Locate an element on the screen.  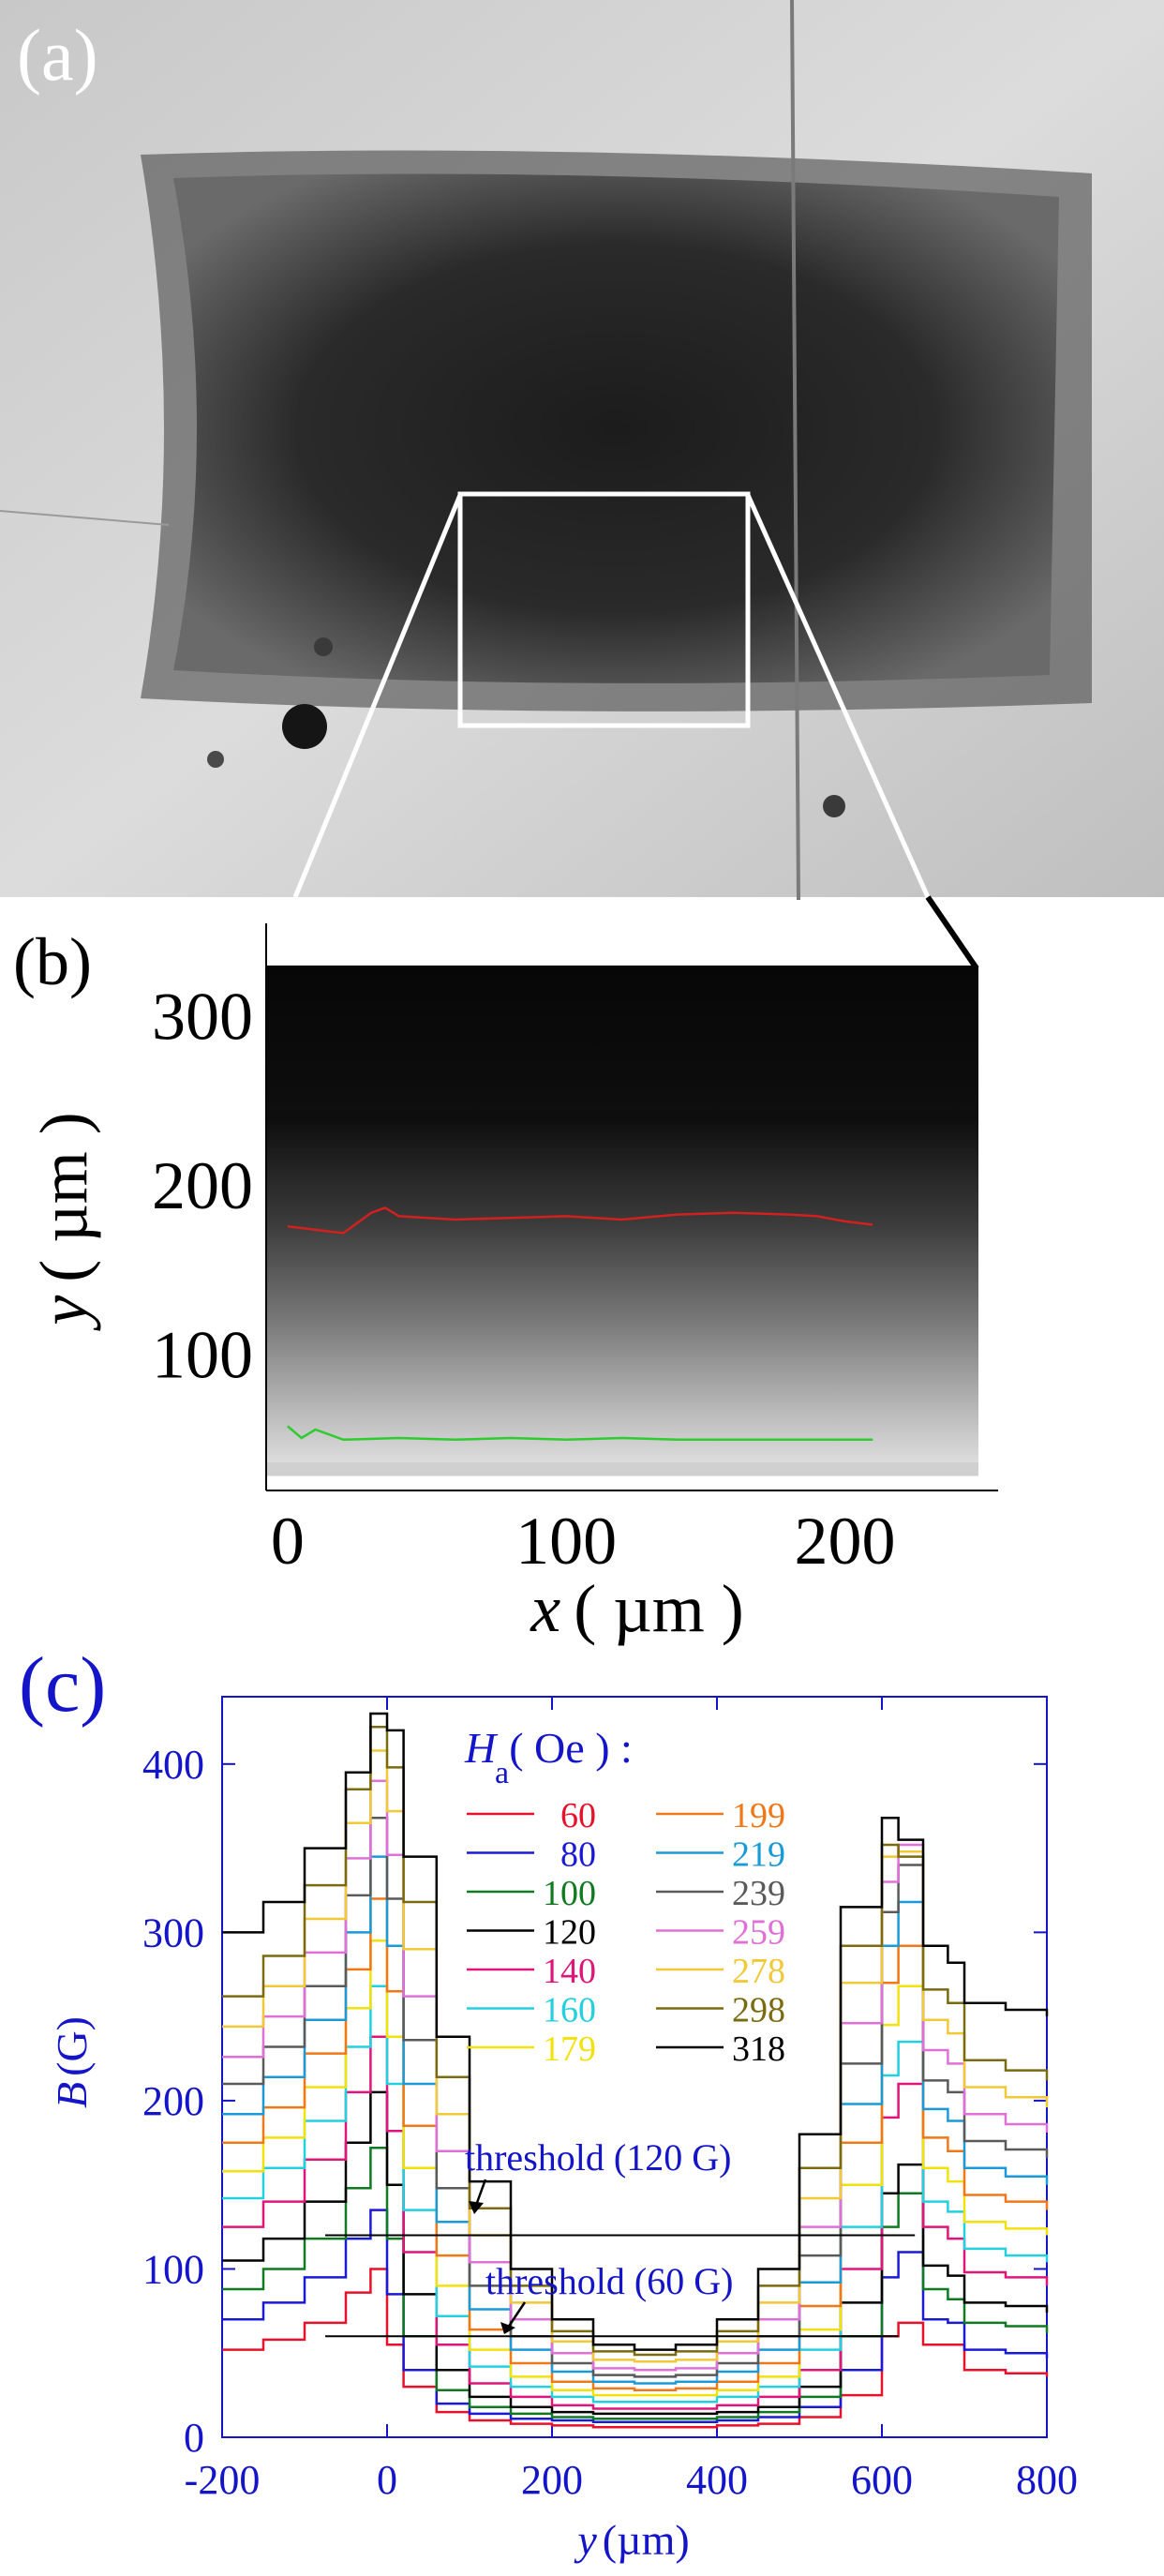
panel-b-x-label-unit: ( µm ) is located at coordinates (658, 1609).